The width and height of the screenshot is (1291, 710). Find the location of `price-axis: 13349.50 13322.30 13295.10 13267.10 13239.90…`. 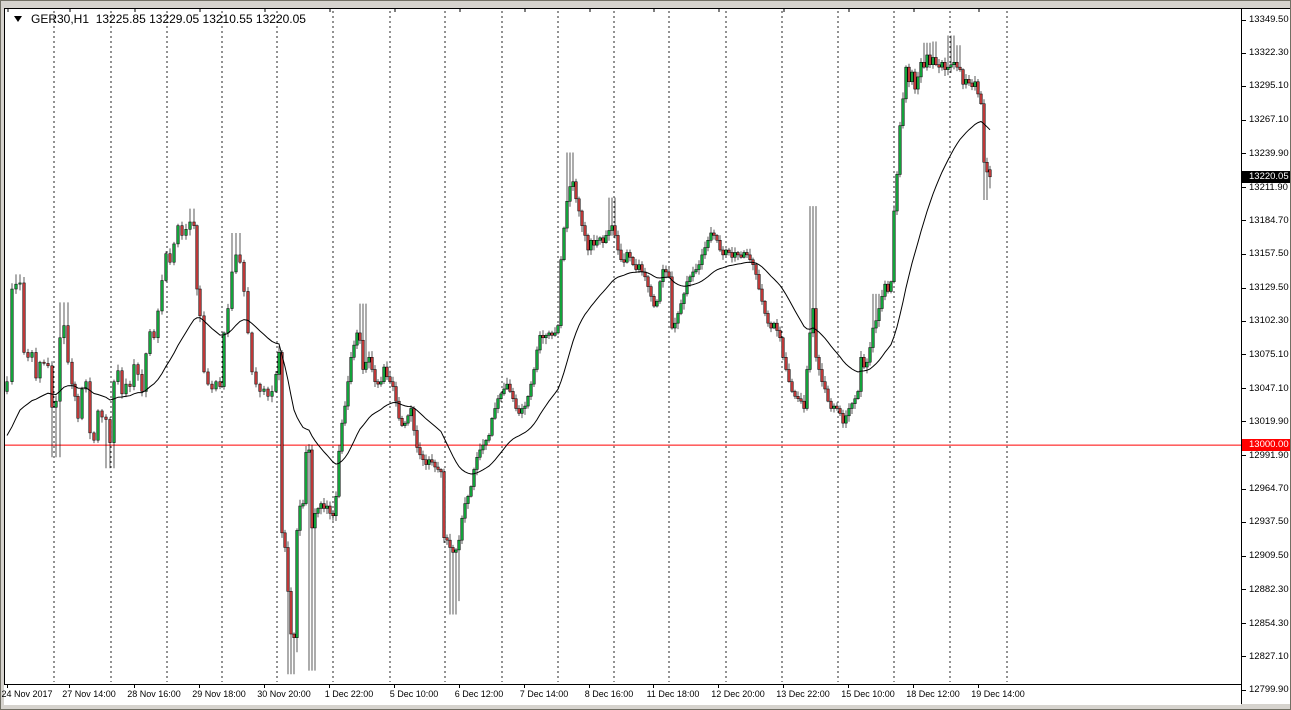

price-axis: 13349.50 13322.30 13295.10 13267.10 13239.90… is located at coordinates (1265, 356).